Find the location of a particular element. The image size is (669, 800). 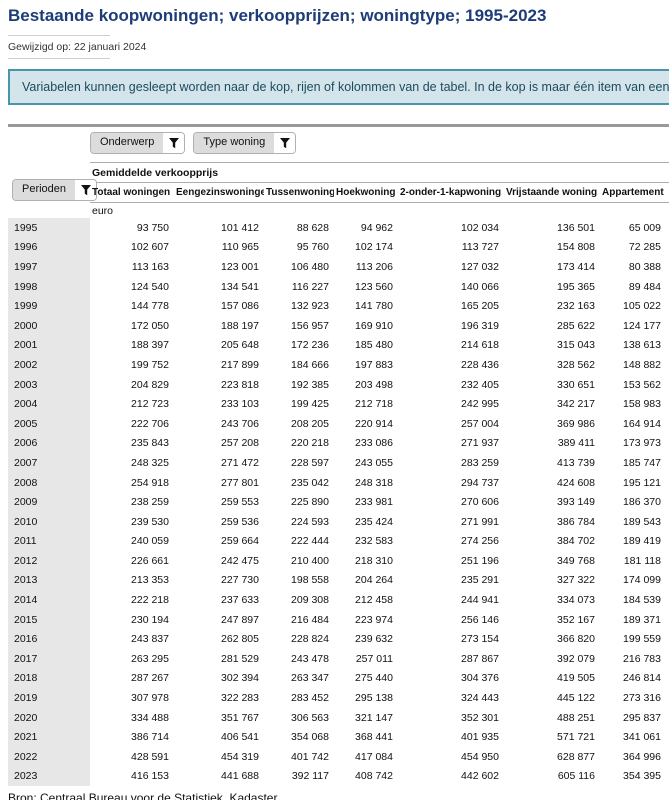

value-cell: 94 962 is located at coordinates (376, 227).